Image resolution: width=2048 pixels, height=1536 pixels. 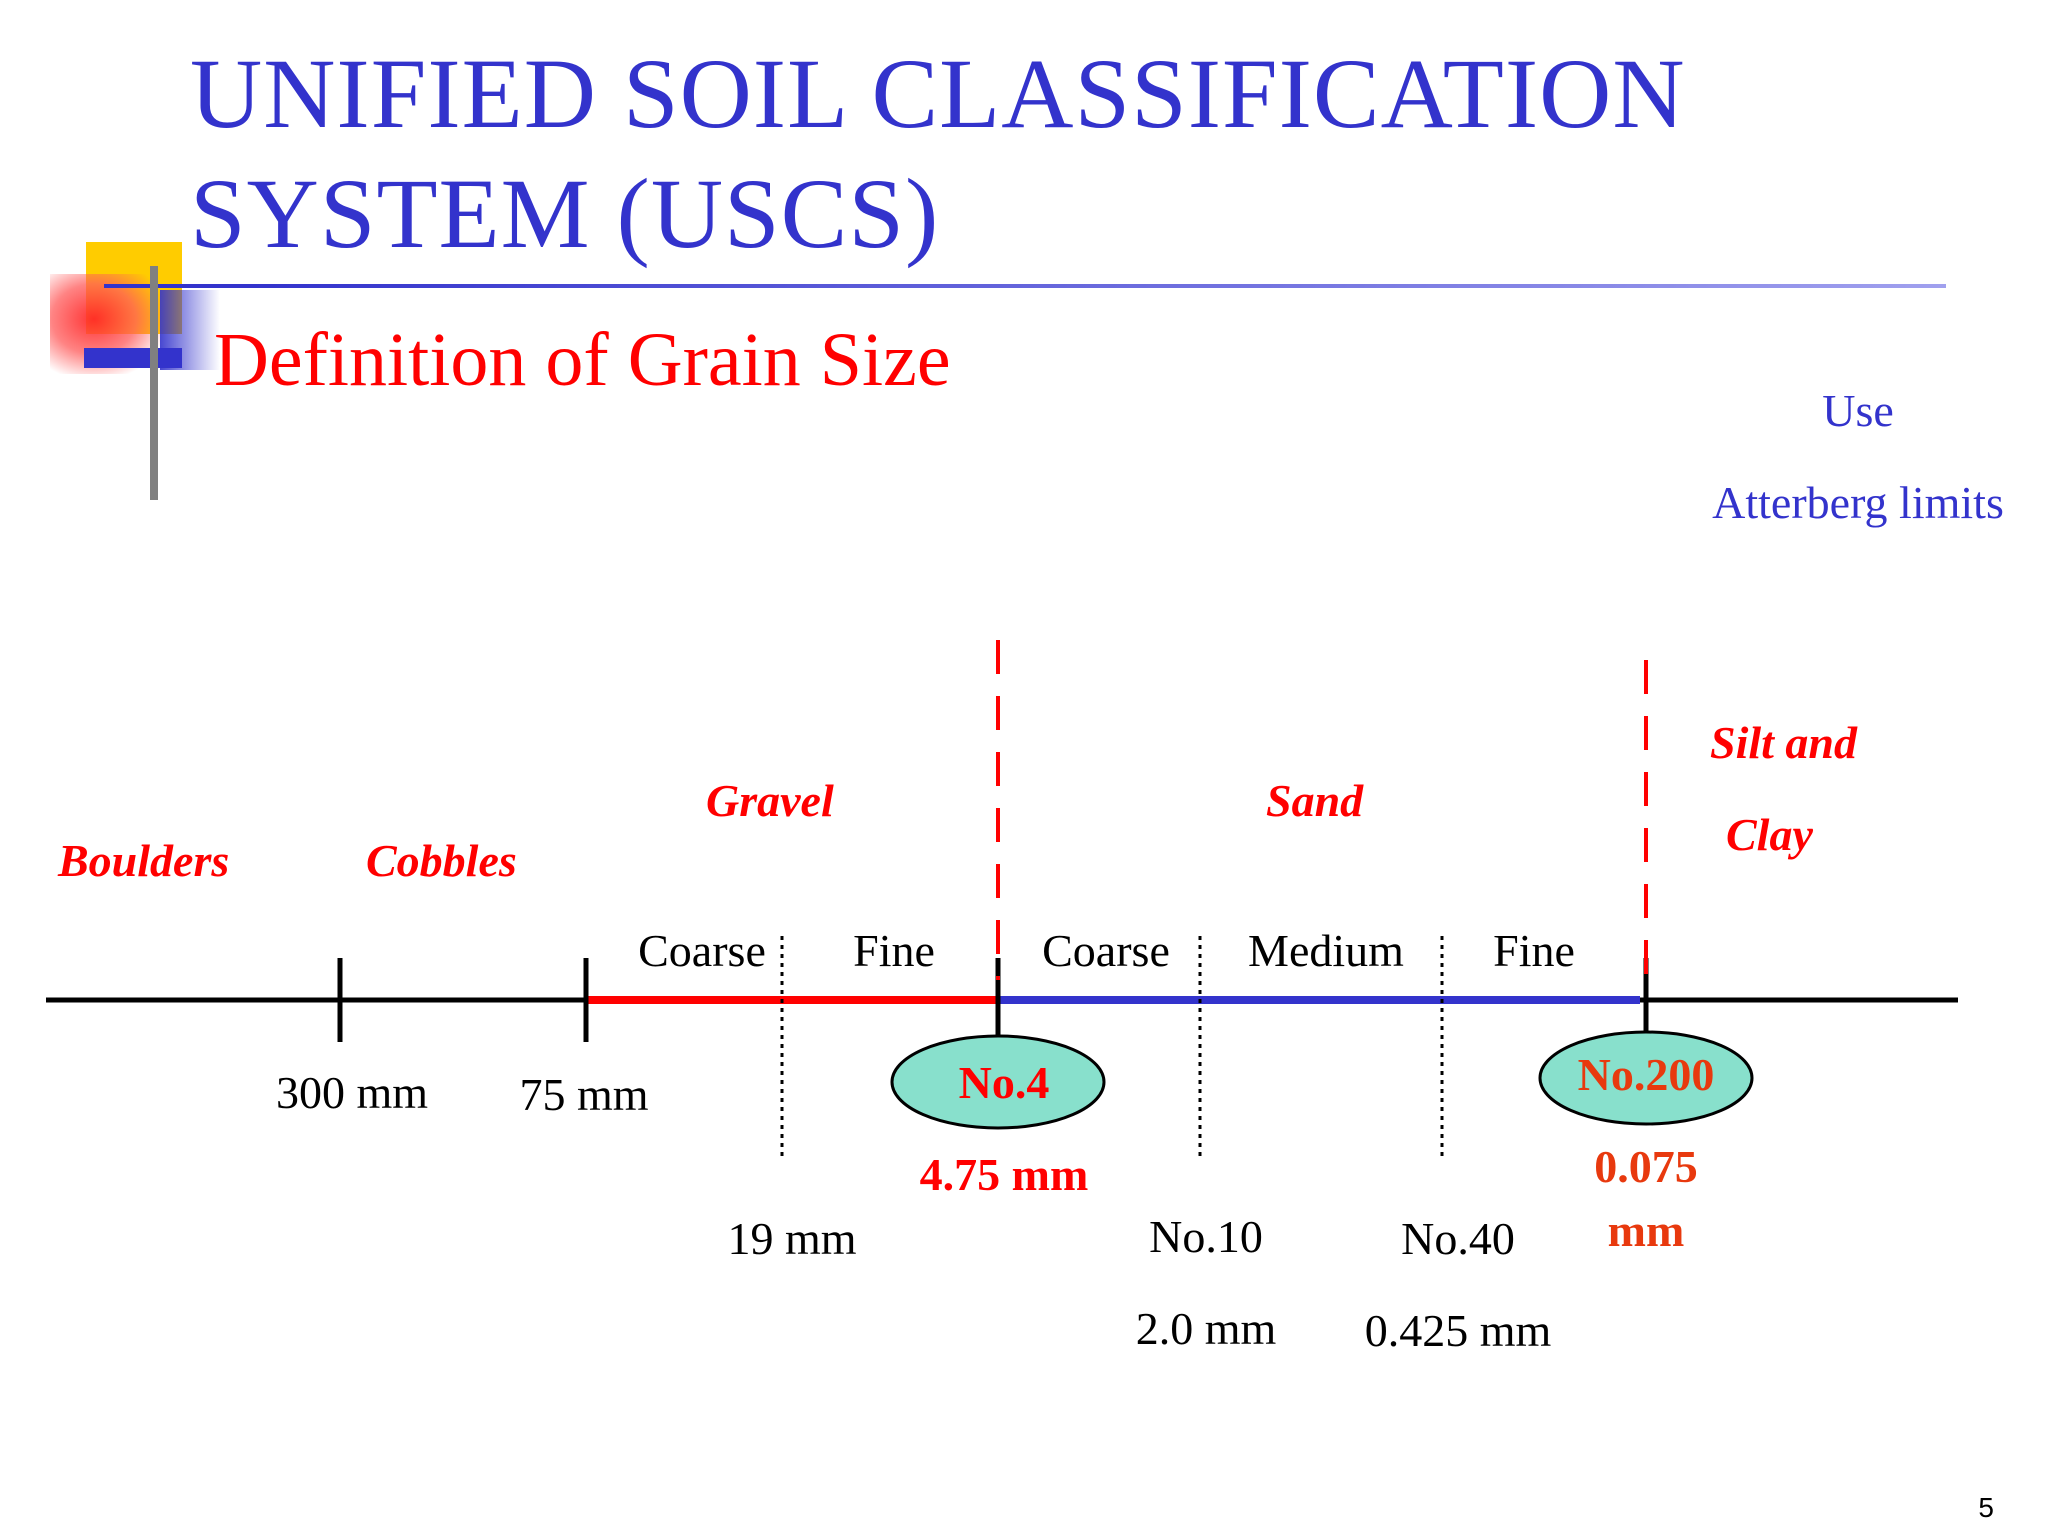 What do you see at coordinates (1534, 950) in the screenshot?
I see `sand-fine-label: Fine` at bounding box center [1534, 950].